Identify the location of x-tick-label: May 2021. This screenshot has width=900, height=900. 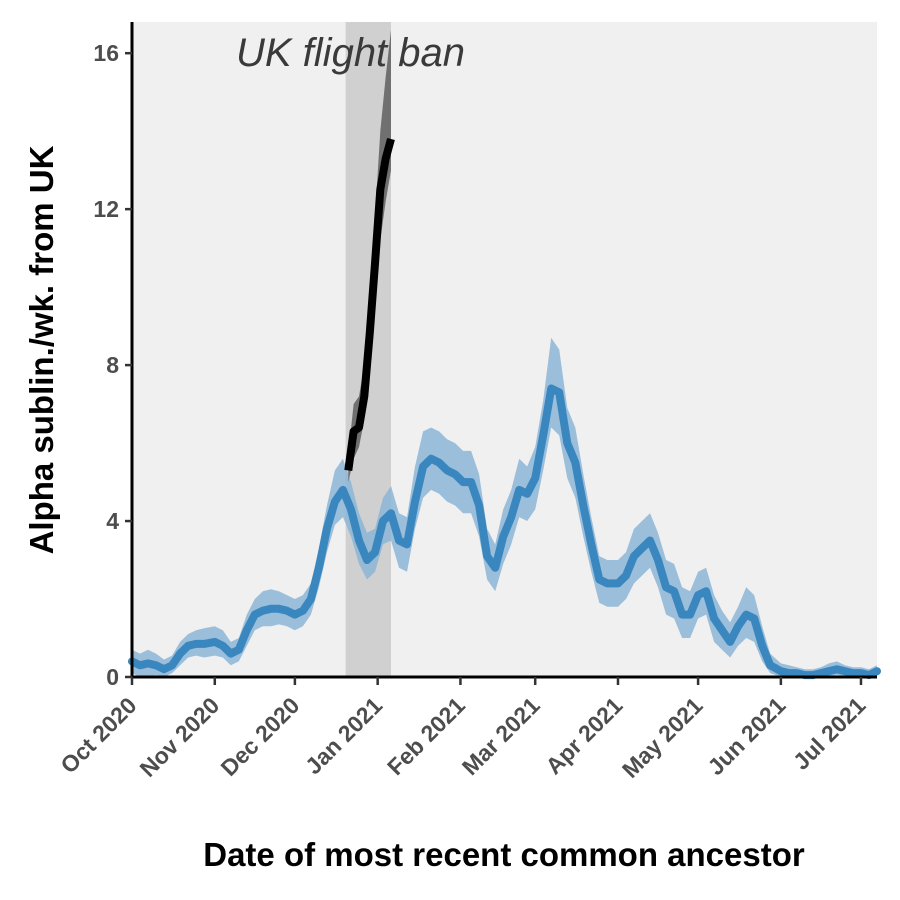
(662, 737).